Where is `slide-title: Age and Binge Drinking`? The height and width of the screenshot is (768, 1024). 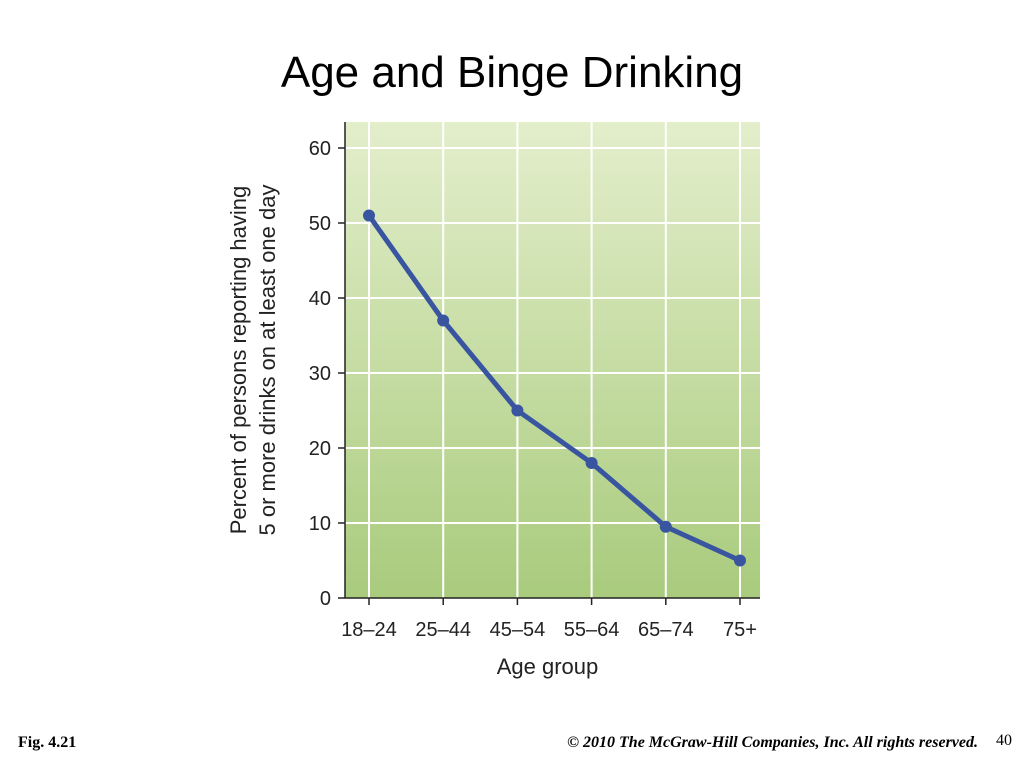 slide-title: Age and Binge Drinking is located at coordinates (512, 72).